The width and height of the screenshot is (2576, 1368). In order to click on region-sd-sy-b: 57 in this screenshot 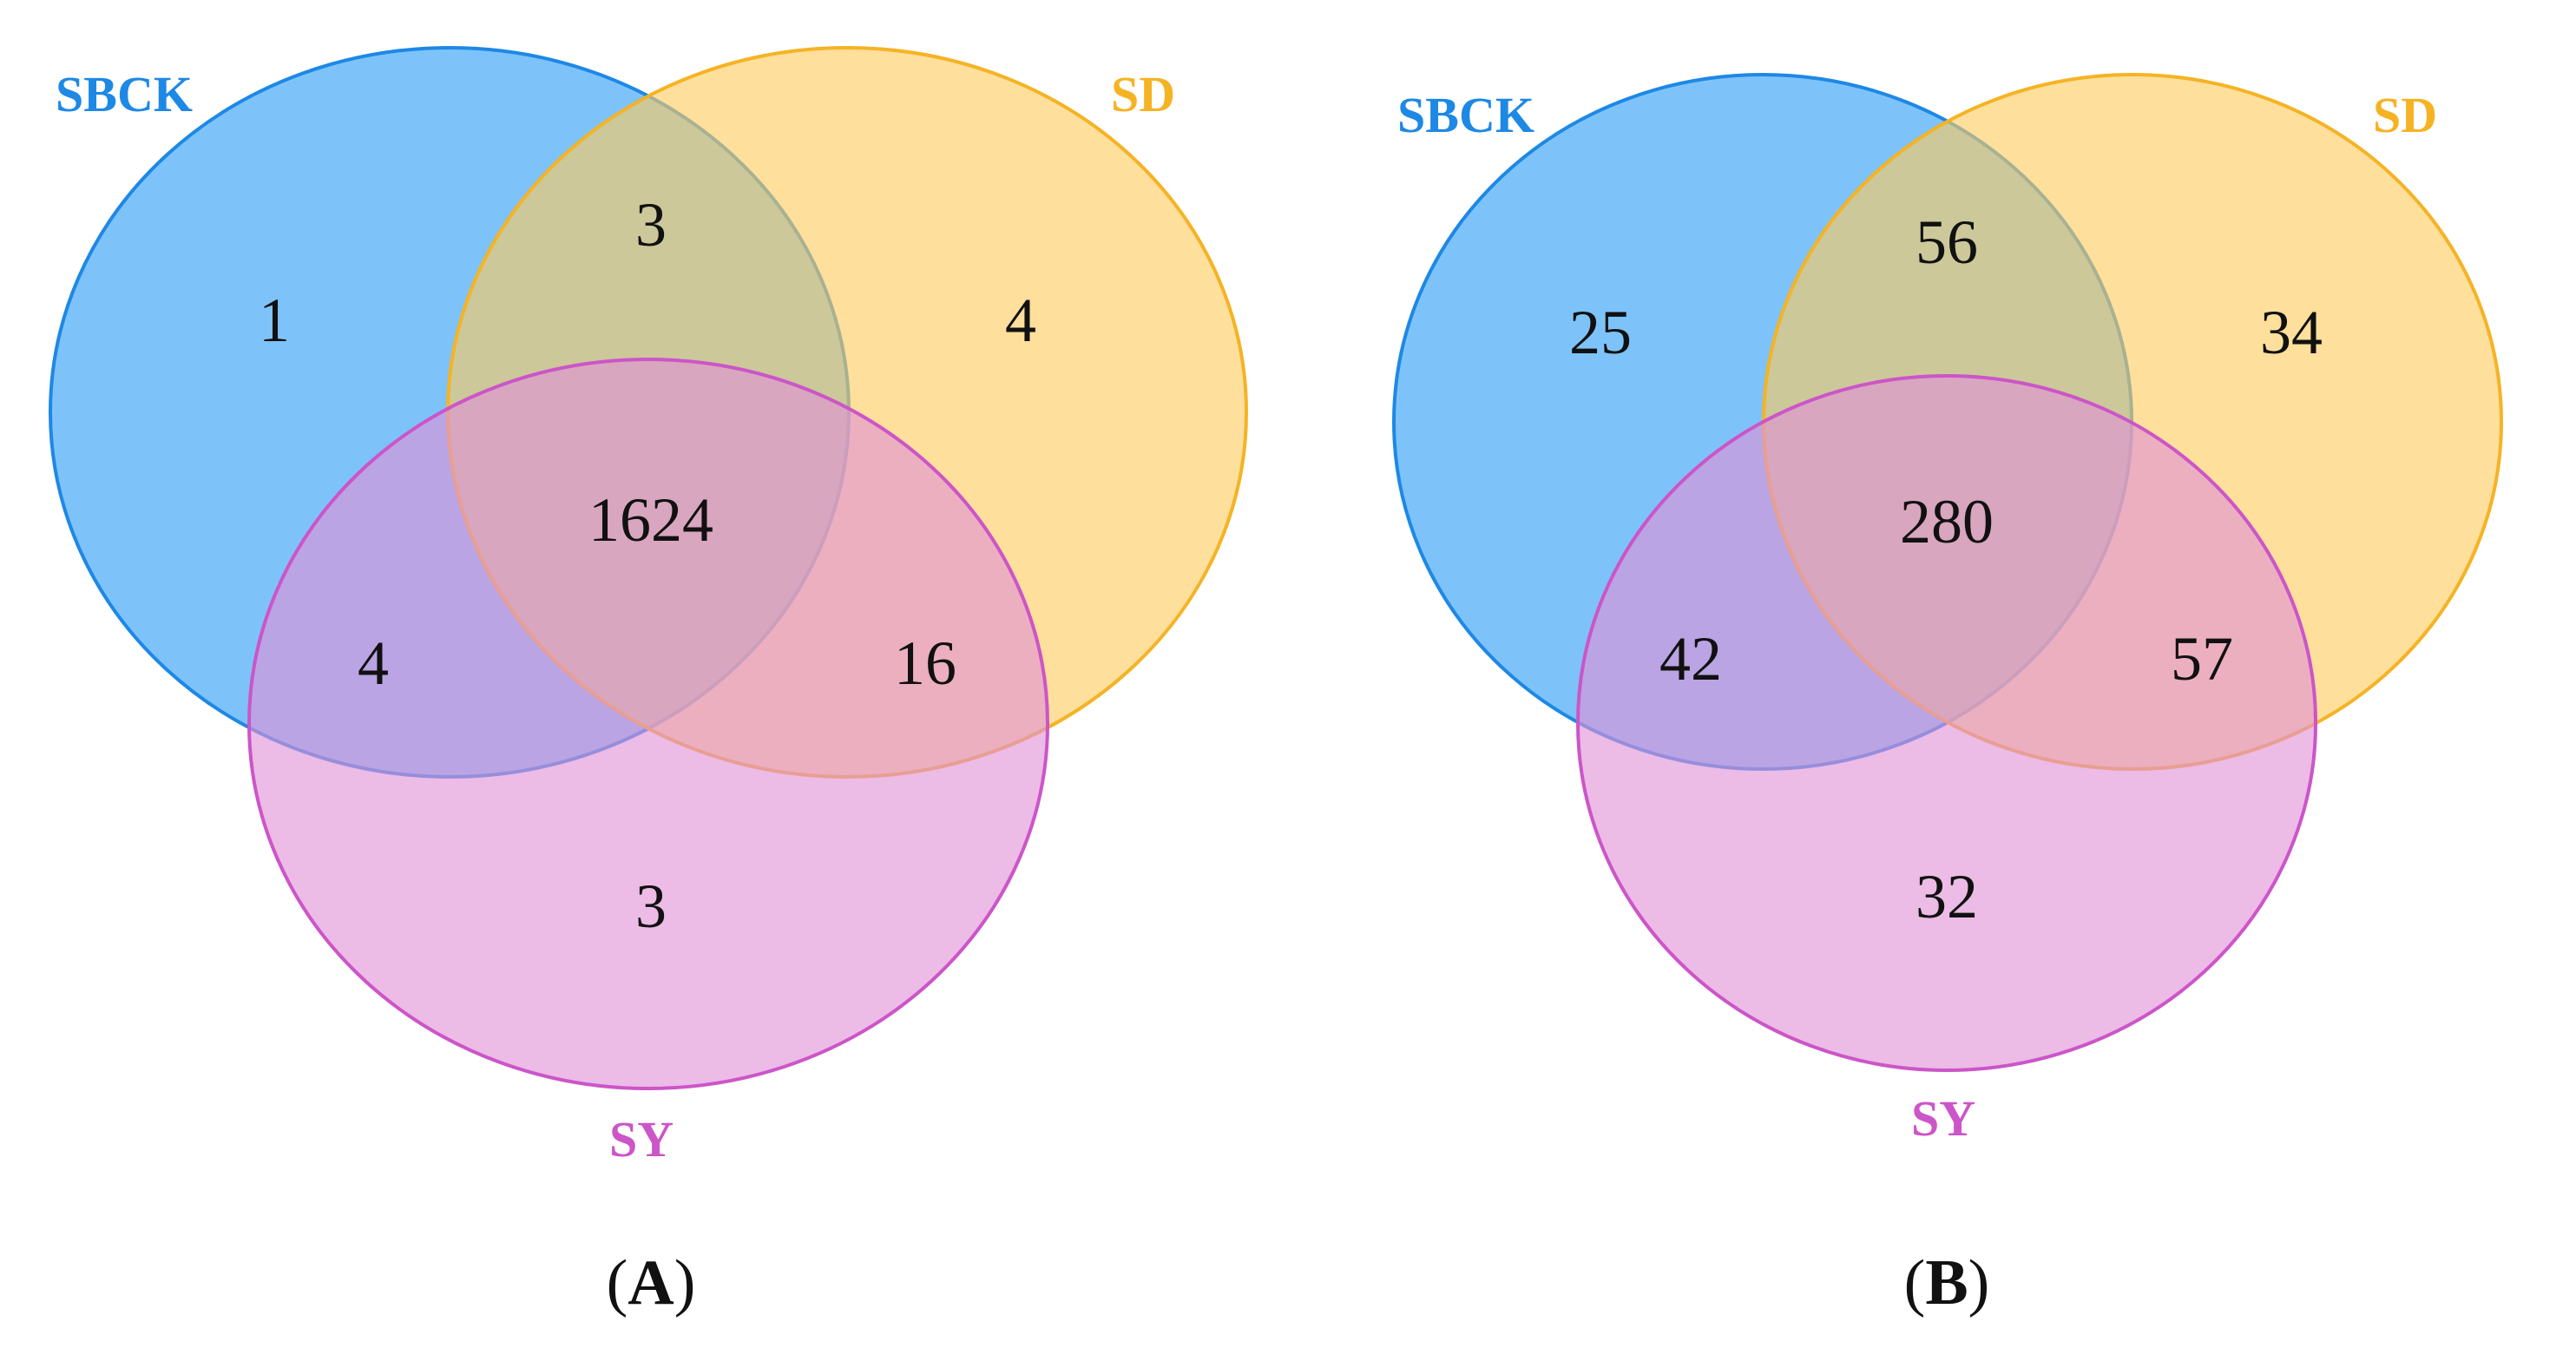, I will do `click(2202, 659)`.